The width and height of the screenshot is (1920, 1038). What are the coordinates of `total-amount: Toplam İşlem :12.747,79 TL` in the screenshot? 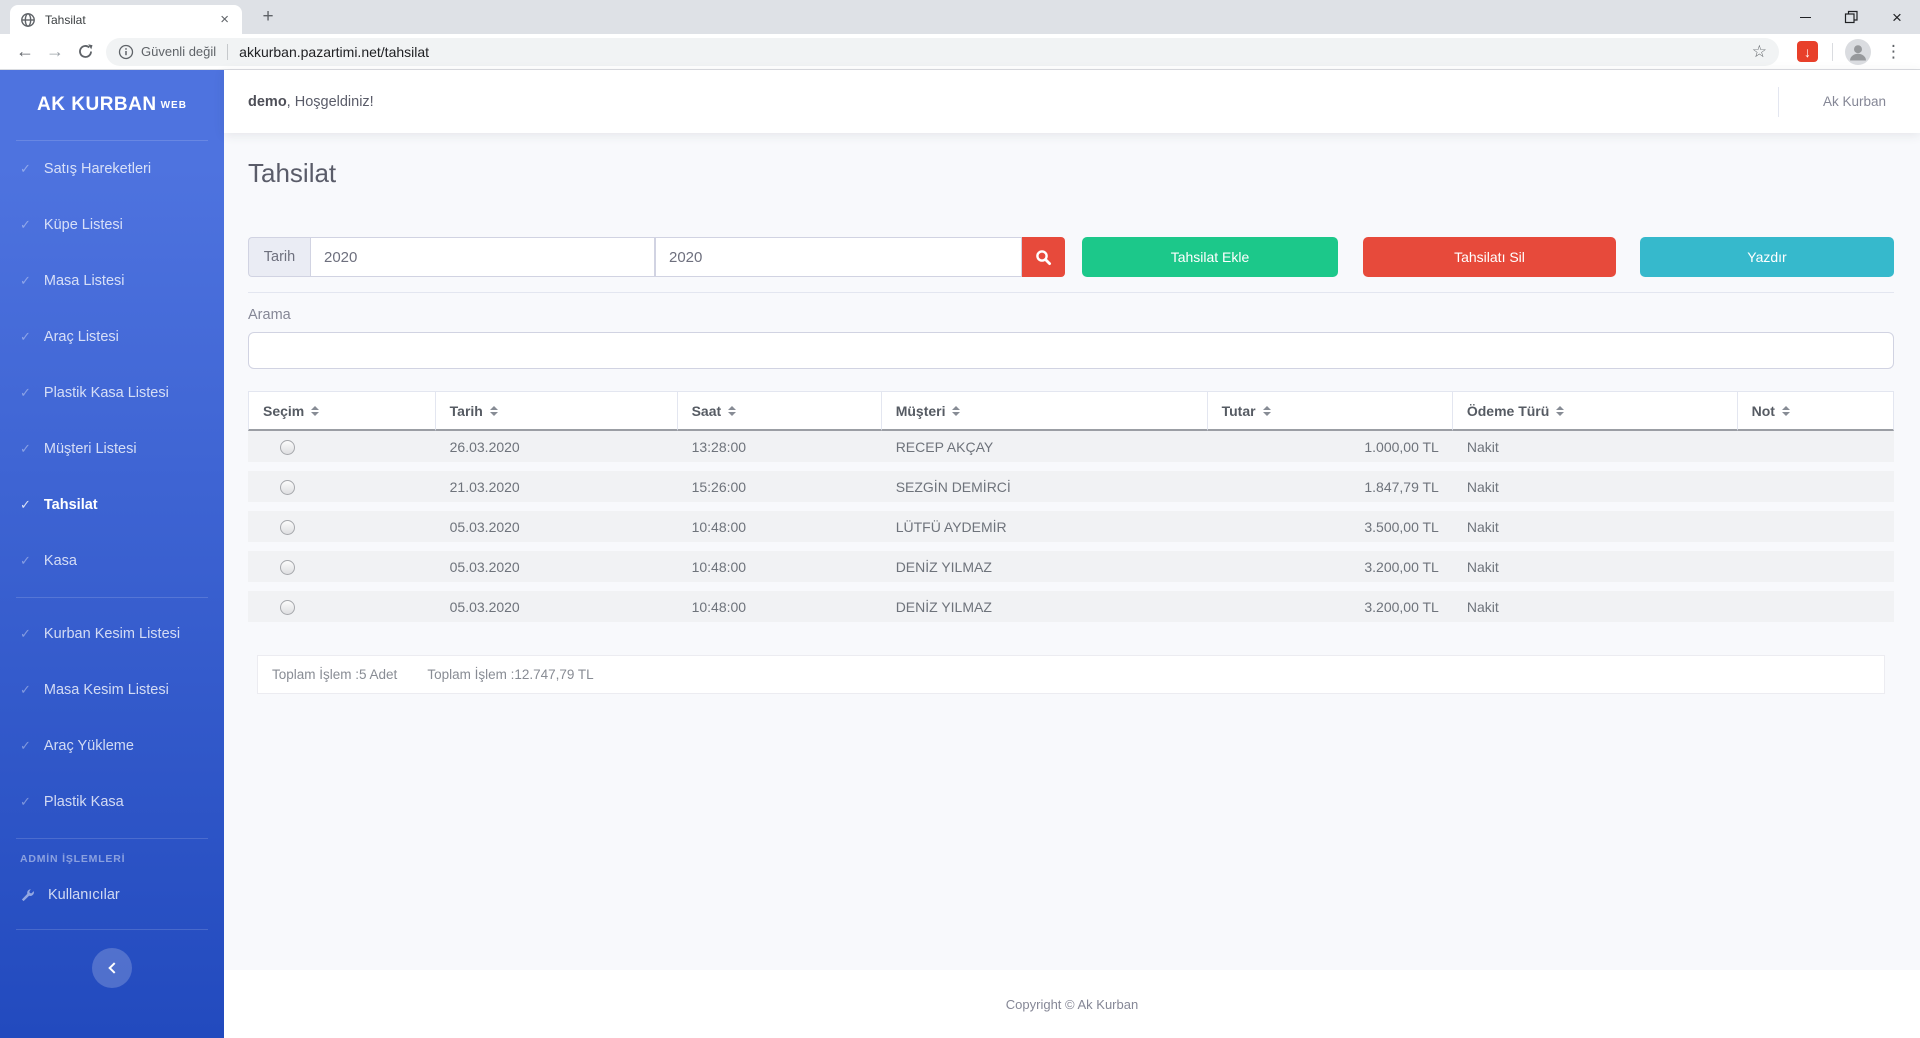 It's located at (510, 674).